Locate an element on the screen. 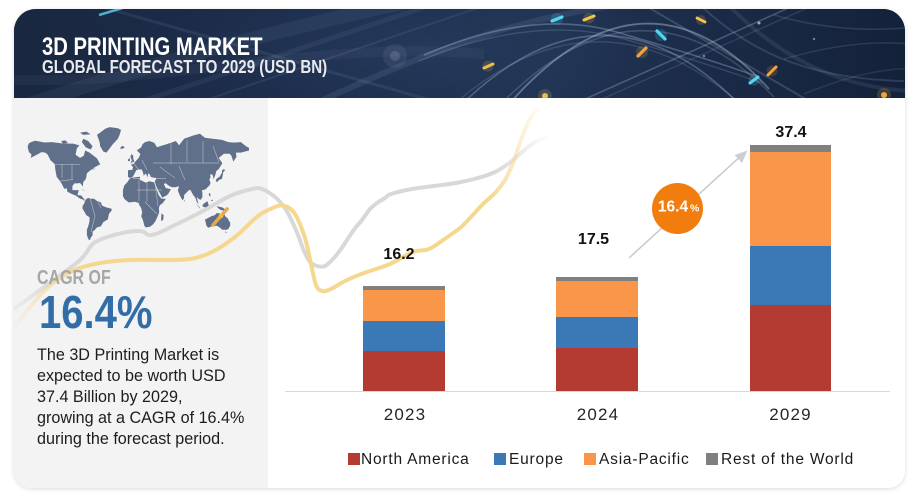 Image resolution: width=920 pixels, height=495 pixels. svg-text: 16.4 is located at coordinates (673, 207).